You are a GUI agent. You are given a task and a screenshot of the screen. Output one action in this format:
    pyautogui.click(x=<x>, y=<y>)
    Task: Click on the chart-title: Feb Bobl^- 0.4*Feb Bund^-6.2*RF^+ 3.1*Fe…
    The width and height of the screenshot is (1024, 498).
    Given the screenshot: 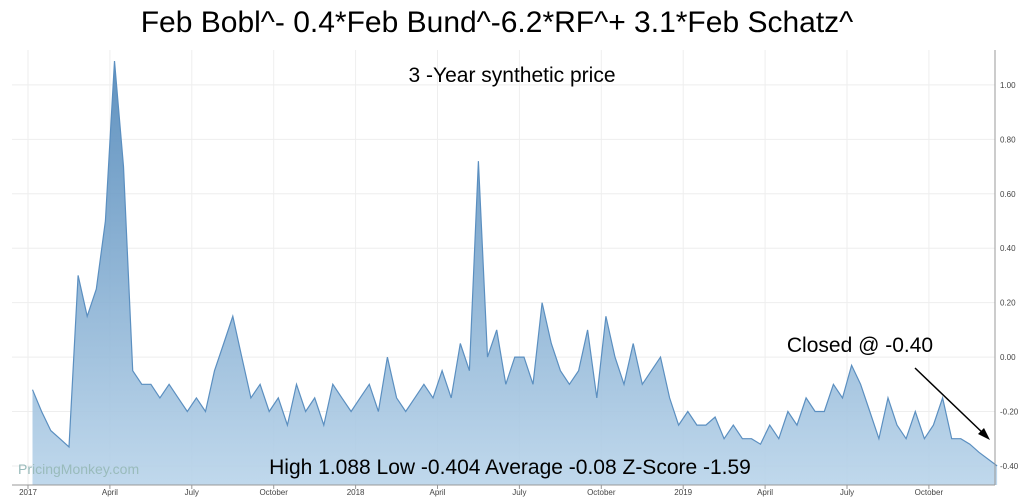 What is the action you would take?
    pyautogui.click(x=497, y=22)
    